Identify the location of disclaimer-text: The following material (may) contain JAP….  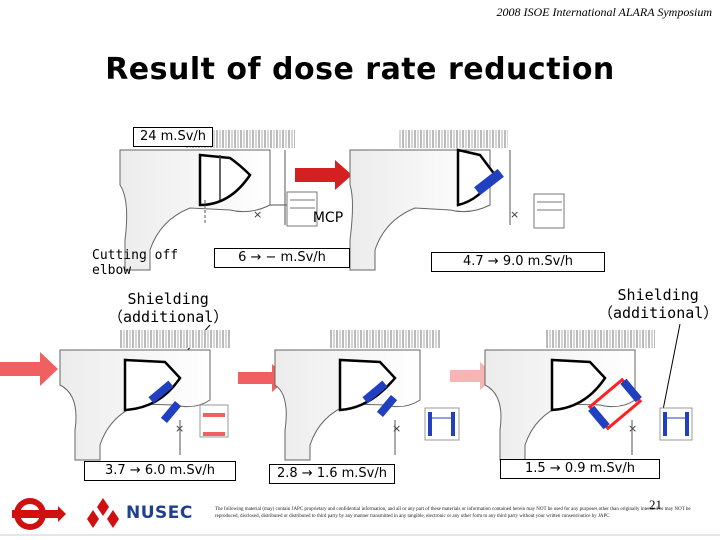
(453, 513).